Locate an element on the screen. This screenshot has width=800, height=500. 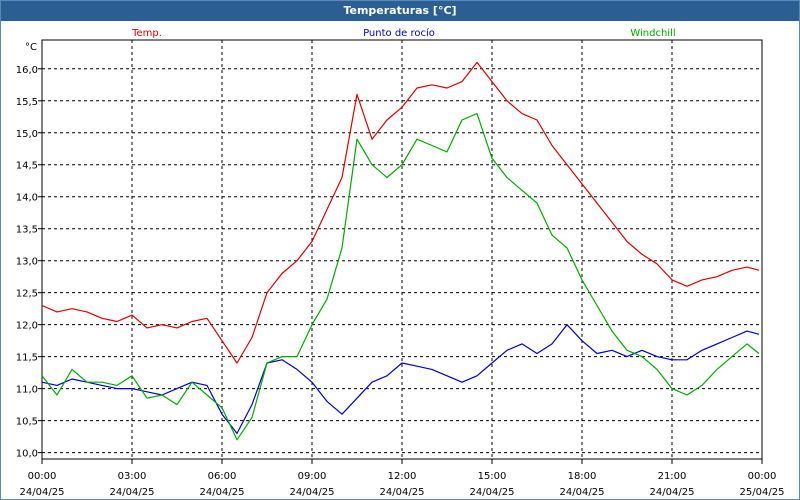
x-tick-time: 15:00 is located at coordinates (492, 476).